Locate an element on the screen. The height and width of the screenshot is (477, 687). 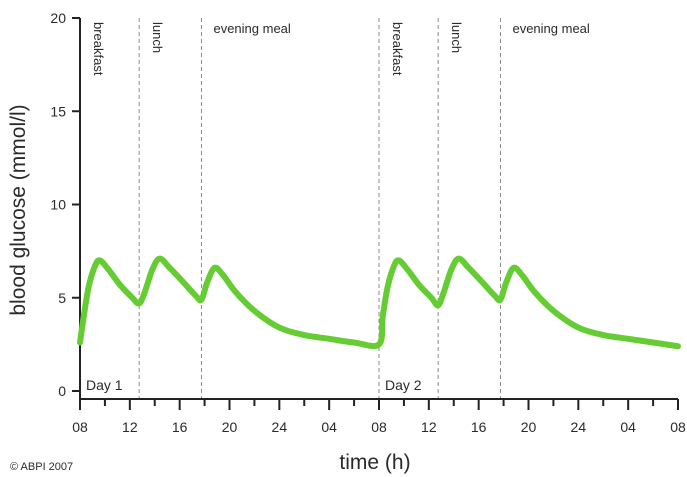
y-tick-label: 10 is located at coordinates (58, 205).